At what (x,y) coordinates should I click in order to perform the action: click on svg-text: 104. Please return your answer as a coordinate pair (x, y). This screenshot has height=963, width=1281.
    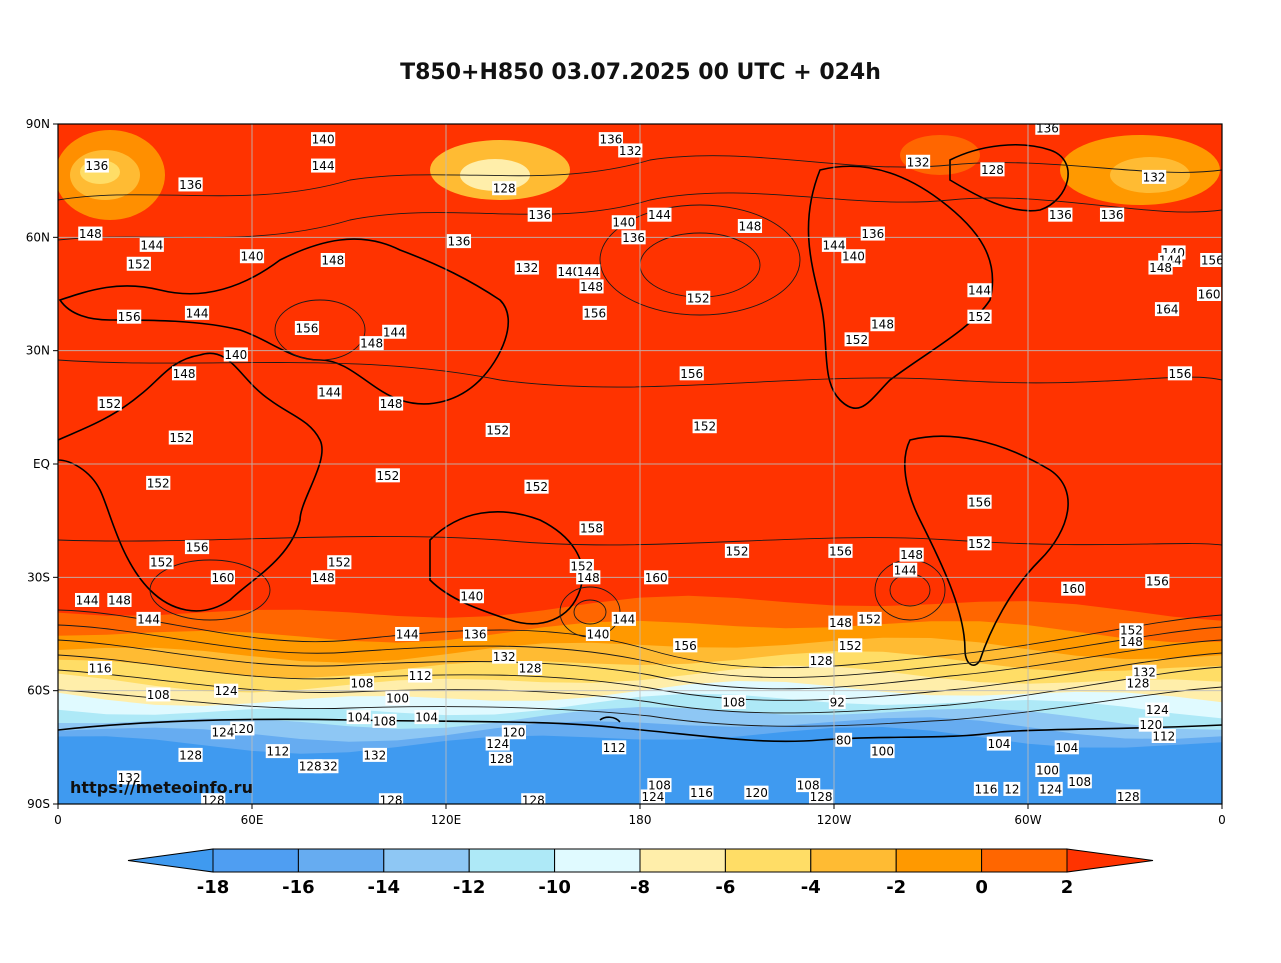
    Looking at the image, I should click on (358, 718).